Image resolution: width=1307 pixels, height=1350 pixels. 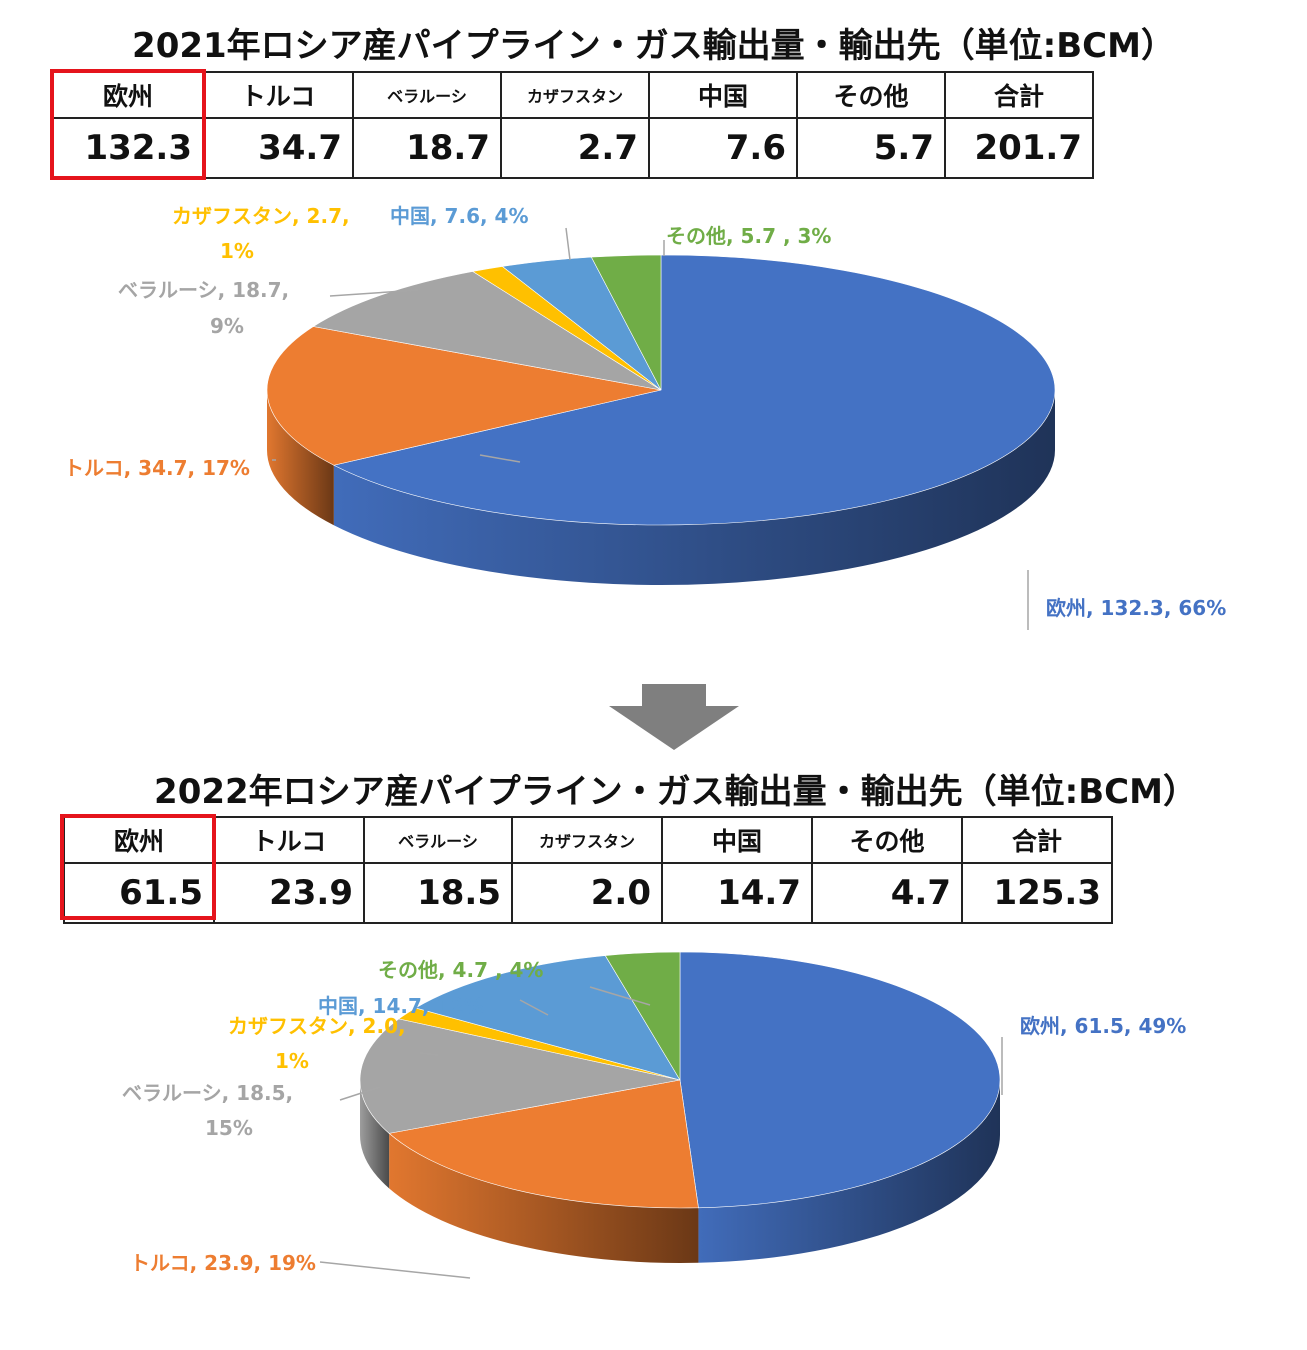 What do you see at coordinates (317, 1026) in the screenshot?
I see `data-label-カザフスタン: カザフスタン, 2.0,` at bounding box center [317, 1026].